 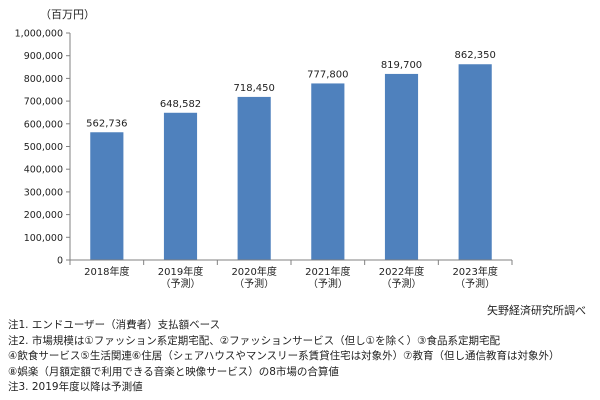 What do you see at coordinates (106, 123) in the screenshot?
I see `bar-value-label: 562,736` at bounding box center [106, 123].